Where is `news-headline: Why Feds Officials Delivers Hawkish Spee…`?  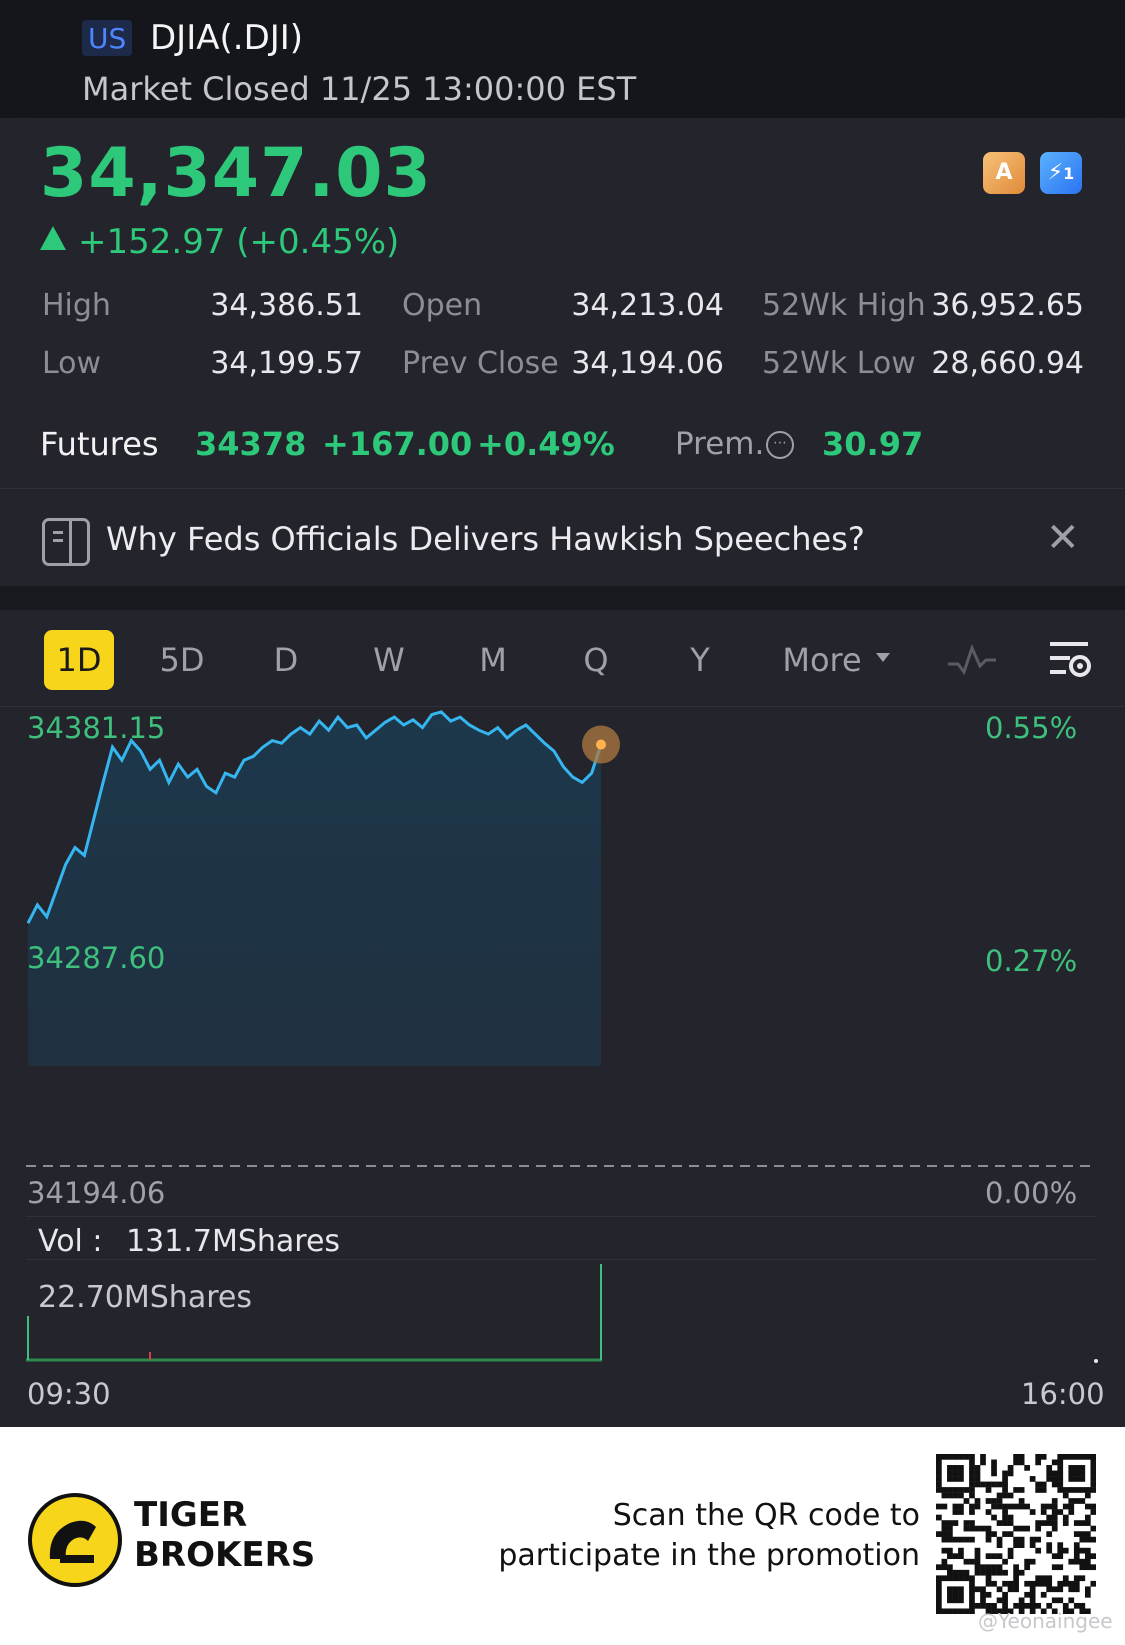 news-headline: Why Feds Officials Delivers Hawkish Spee… is located at coordinates (485, 539).